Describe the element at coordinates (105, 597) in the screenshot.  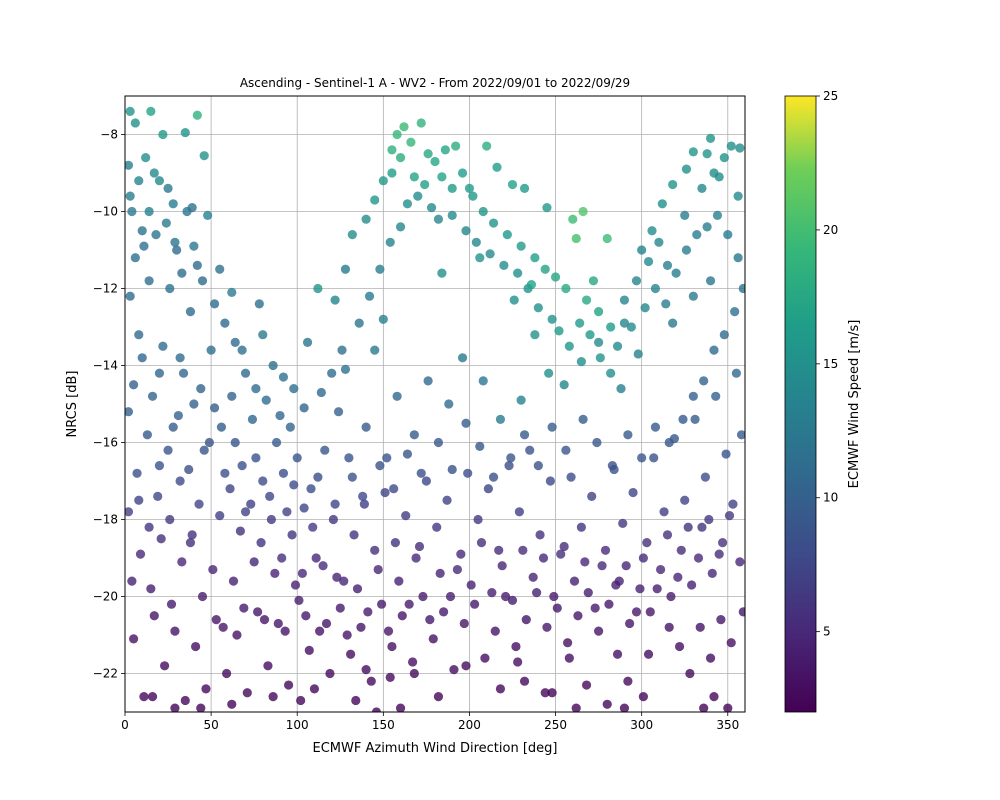
I see `y-tick-label: −20` at that location.